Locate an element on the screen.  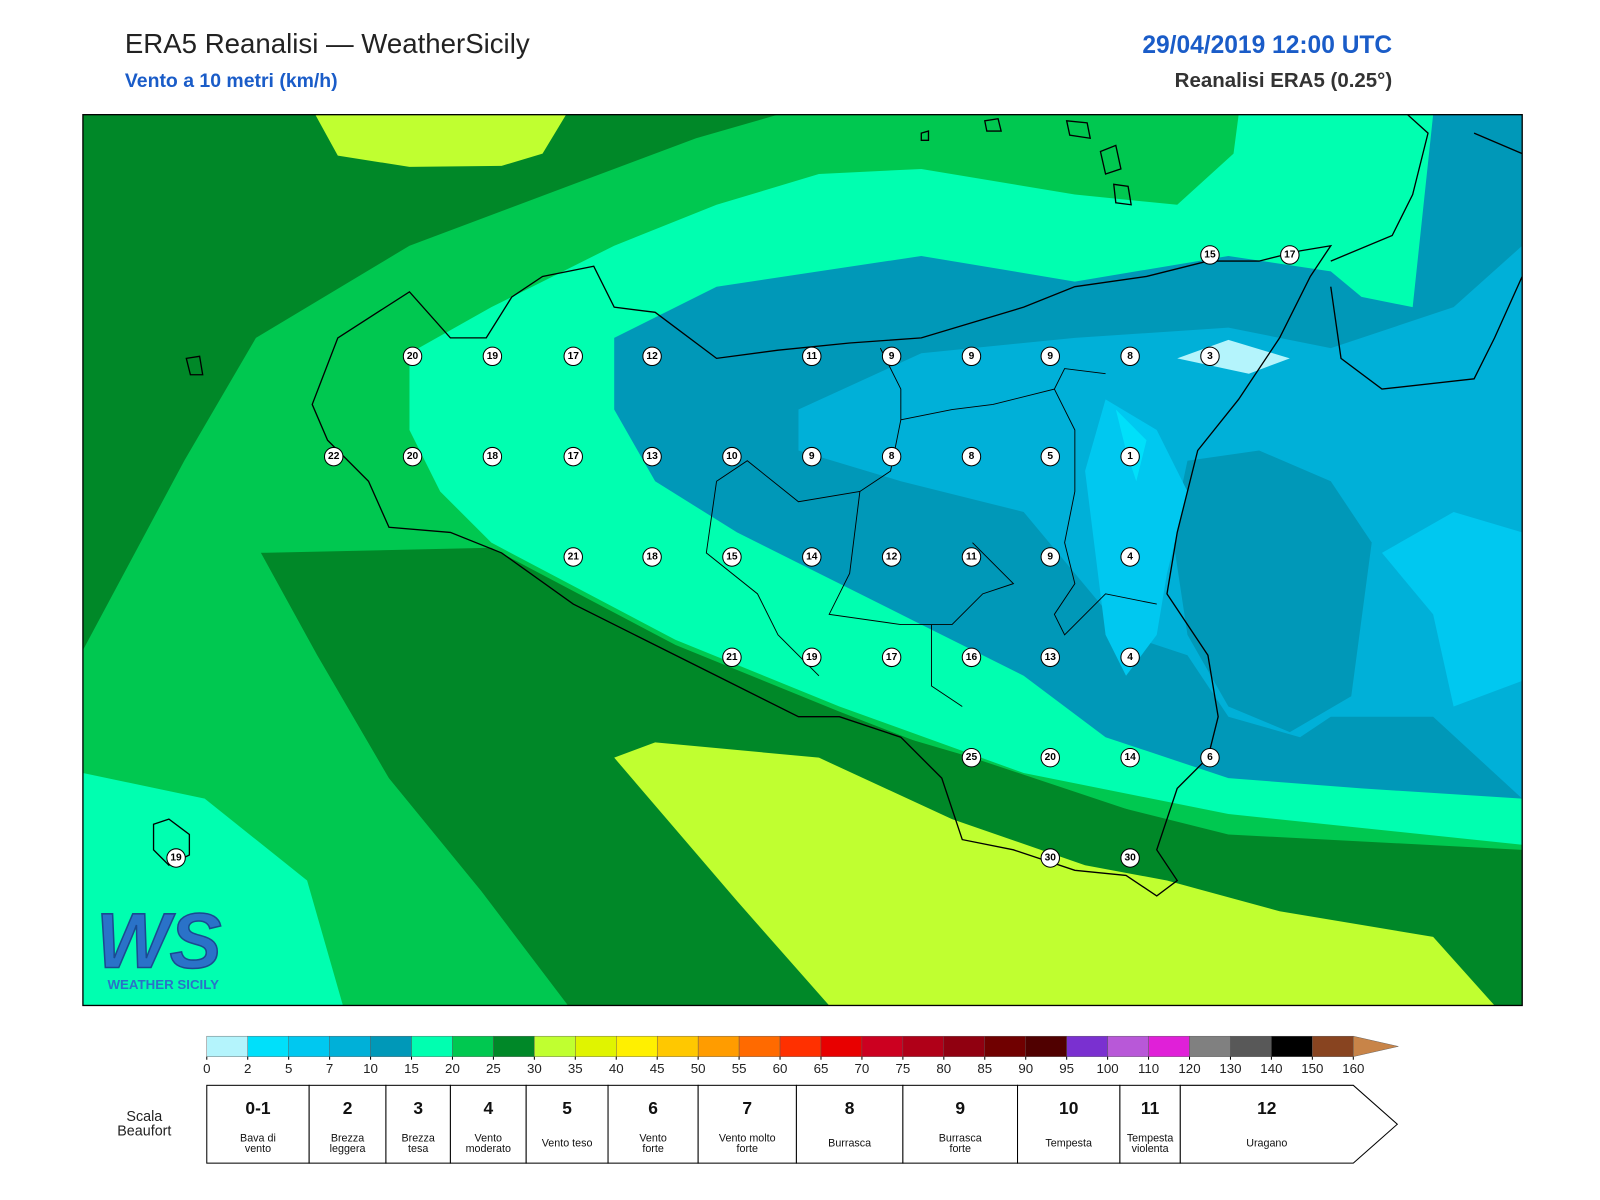
colorbar-tick-label: 55 is located at coordinates (739, 1068).